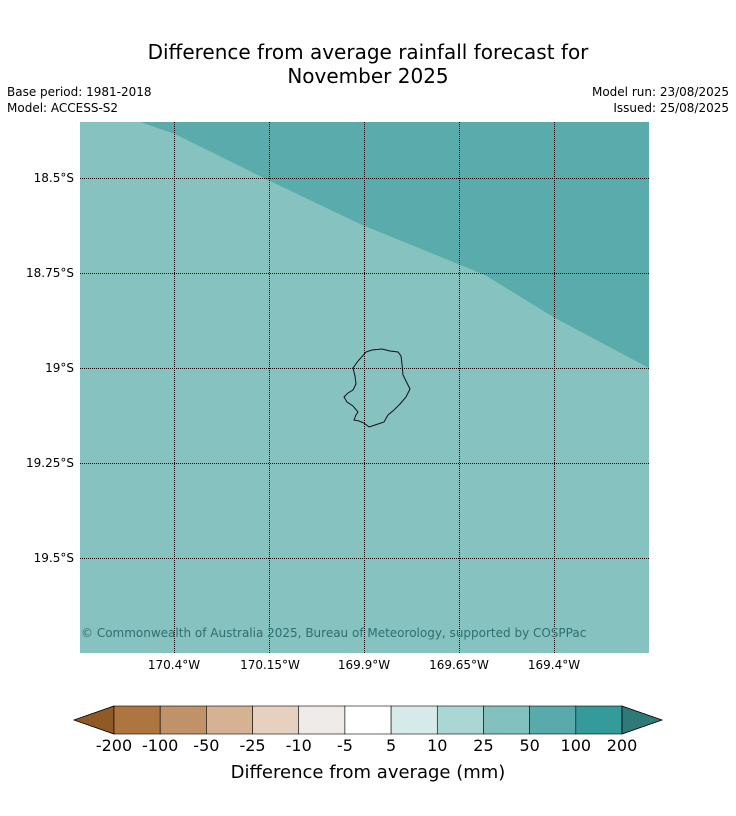 The image size is (736, 816). I want to click on island-outline, so click(377, 388).